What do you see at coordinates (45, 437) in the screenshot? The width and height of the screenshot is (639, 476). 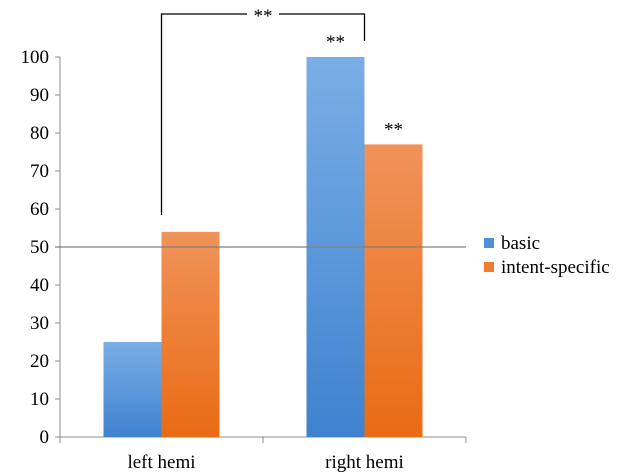 I see `y-tick-label: 0` at bounding box center [45, 437].